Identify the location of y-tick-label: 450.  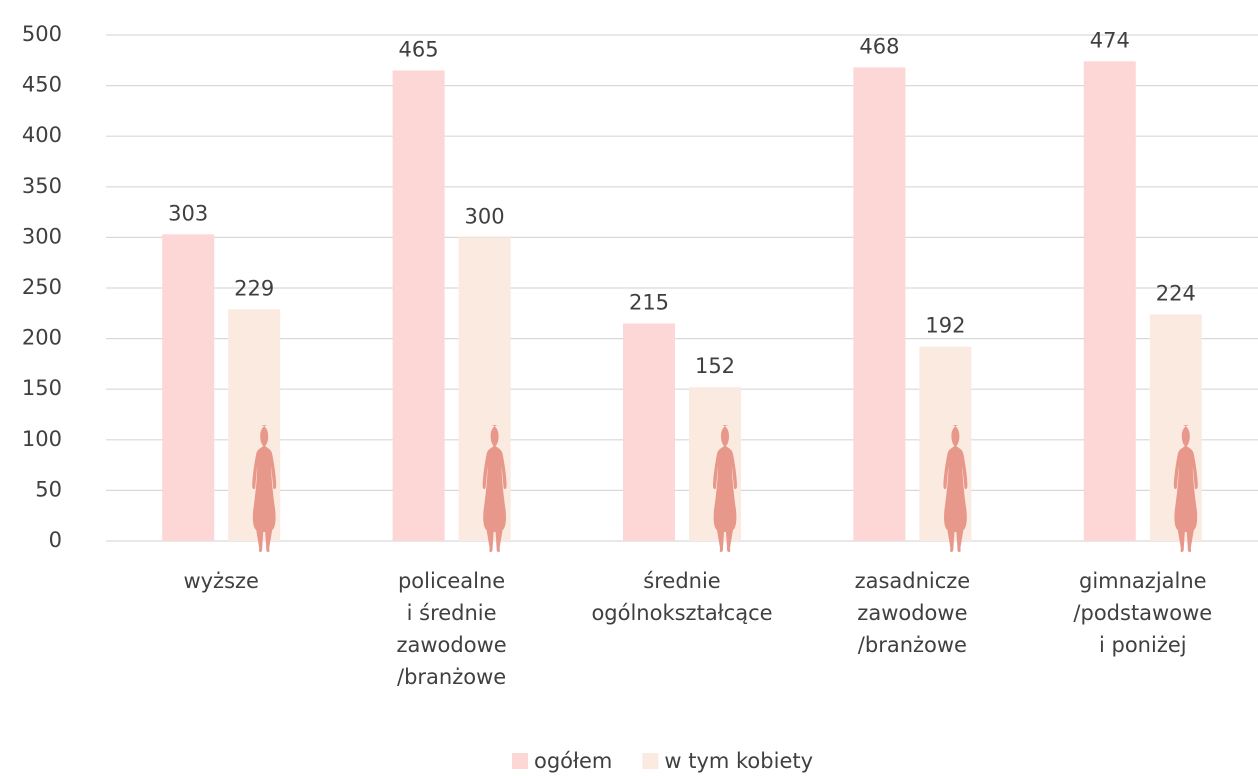
(42, 85).